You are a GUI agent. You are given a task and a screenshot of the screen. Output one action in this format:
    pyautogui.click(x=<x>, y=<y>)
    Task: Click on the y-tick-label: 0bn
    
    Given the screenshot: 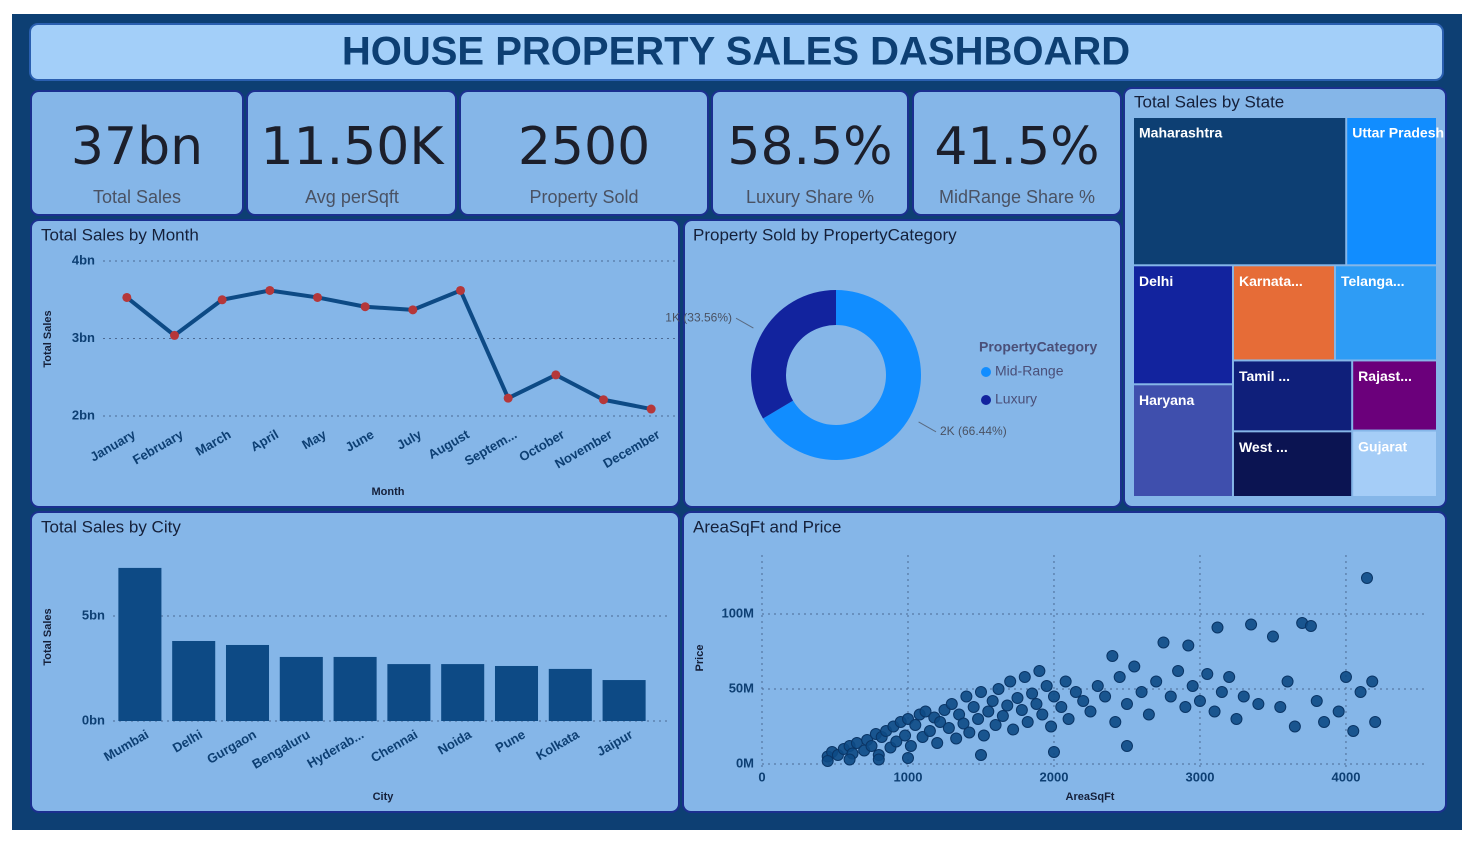 What is the action you would take?
    pyautogui.click(x=93, y=719)
    